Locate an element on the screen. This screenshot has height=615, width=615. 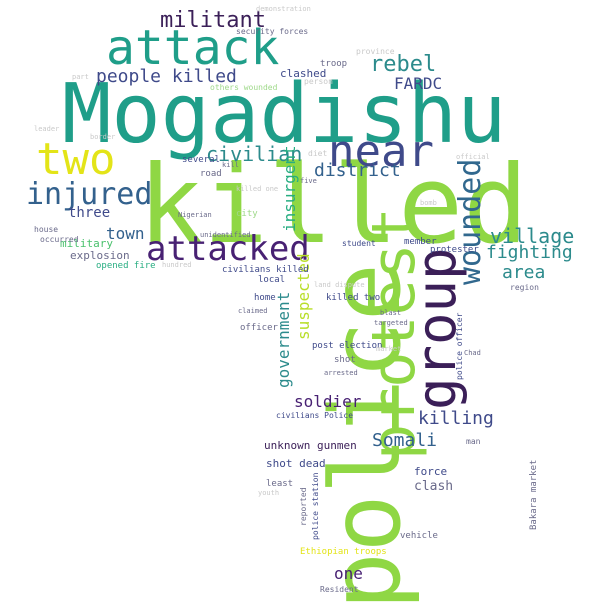
word-arrested: arrested is located at coordinates (341, 373).